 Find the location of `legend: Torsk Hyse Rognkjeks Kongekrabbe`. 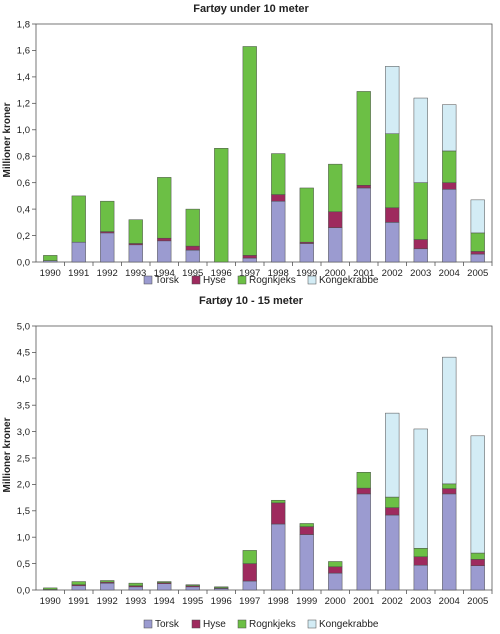

legend: Torsk Hyse Rognkjeks Kongekrabbe is located at coordinates (261, 280).